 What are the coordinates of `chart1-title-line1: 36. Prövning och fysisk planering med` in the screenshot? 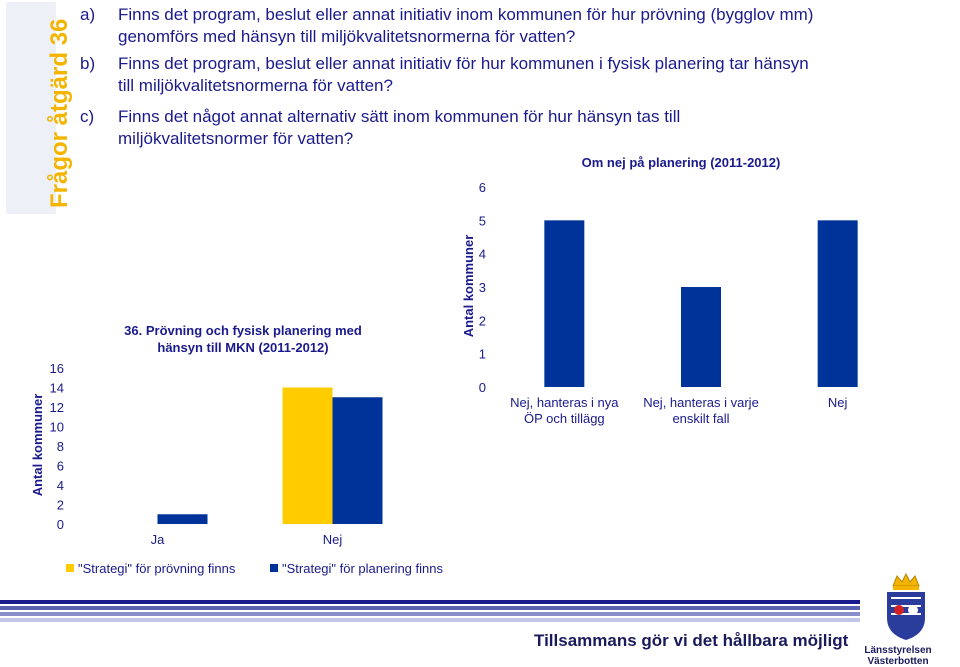 It's located at (243, 330).